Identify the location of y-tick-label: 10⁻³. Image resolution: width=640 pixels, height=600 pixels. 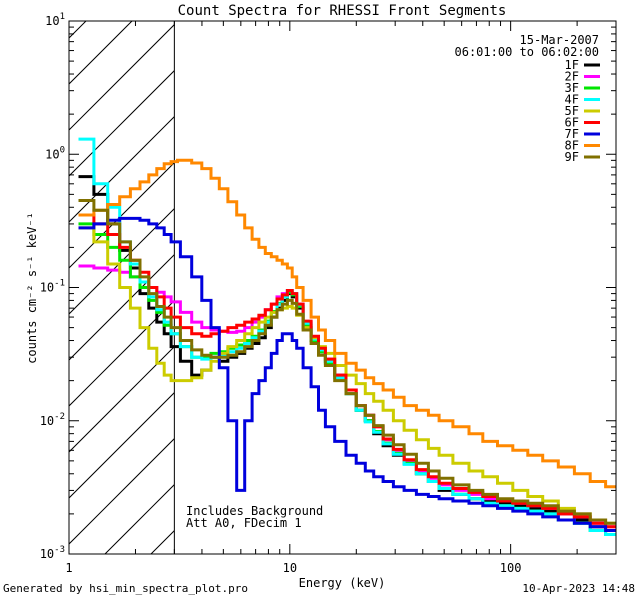
(52, 553).